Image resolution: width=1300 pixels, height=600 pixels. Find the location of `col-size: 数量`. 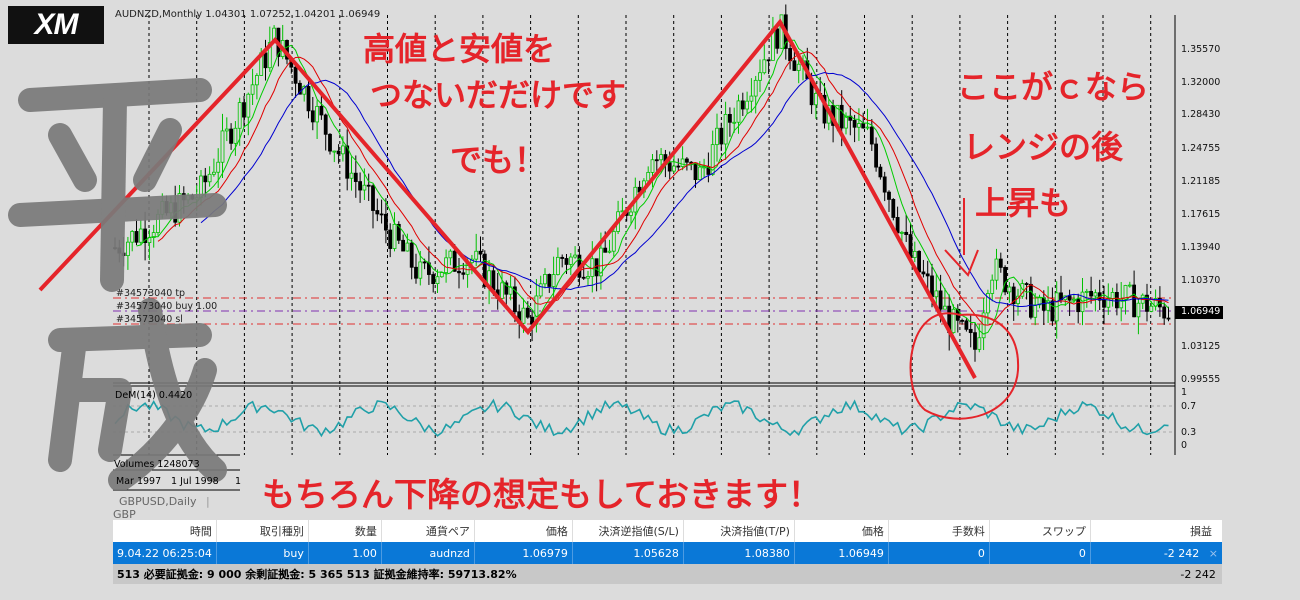

col-size: 数量 is located at coordinates (345, 531).